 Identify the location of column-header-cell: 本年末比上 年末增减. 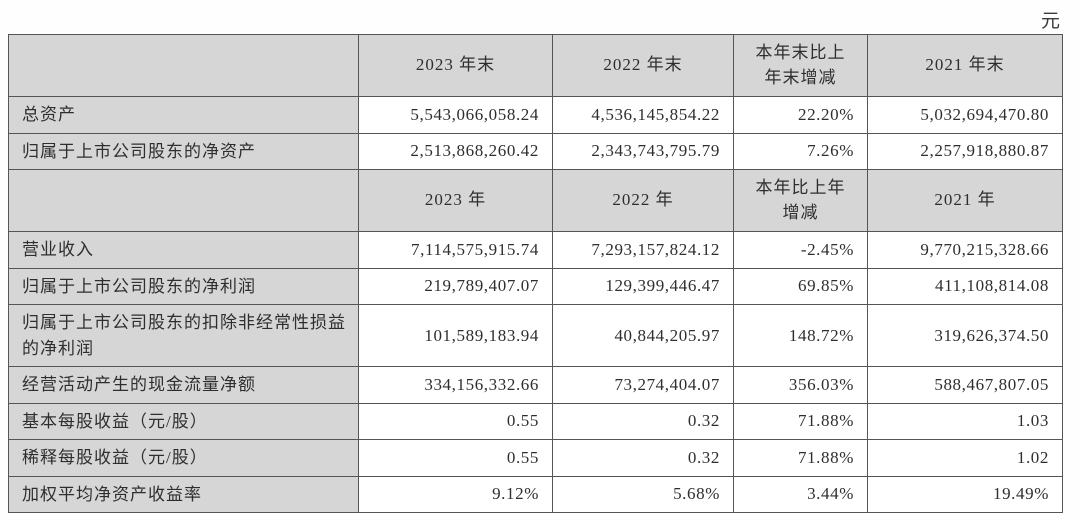
(800, 65).